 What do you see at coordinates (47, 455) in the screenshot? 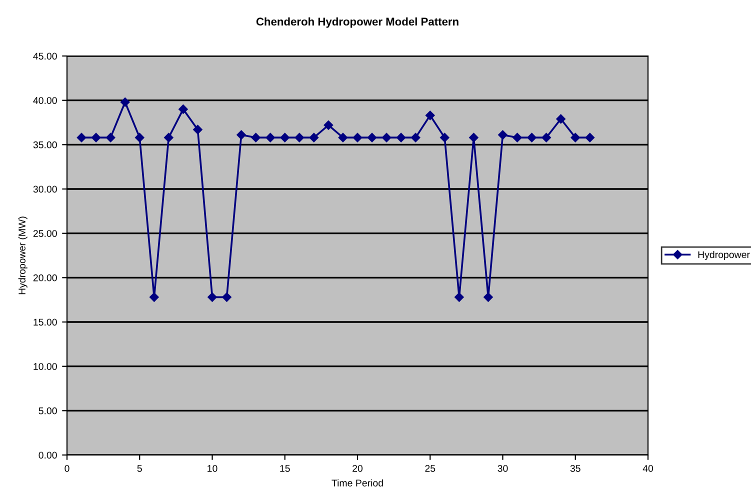
I see `y-tick-label: 0.00` at bounding box center [47, 455].